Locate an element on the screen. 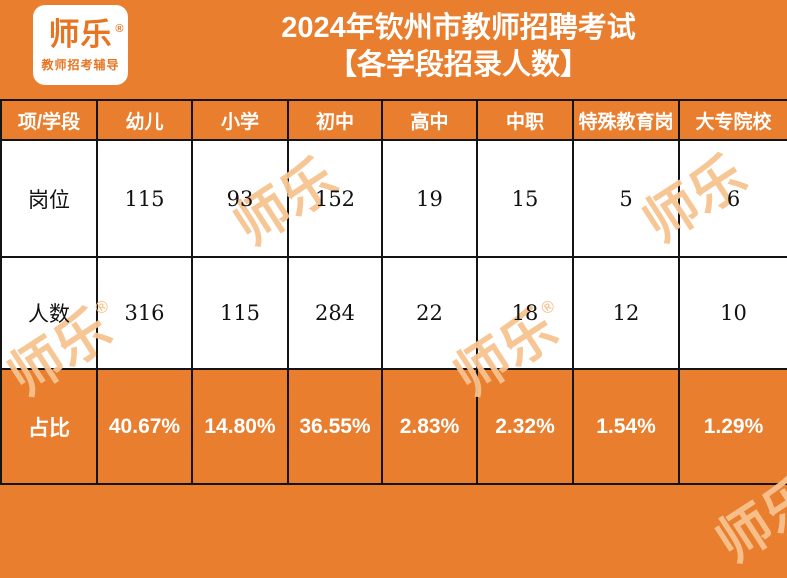 The image size is (787, 578). table-cell: 93 is located at coordinates (240, 198).